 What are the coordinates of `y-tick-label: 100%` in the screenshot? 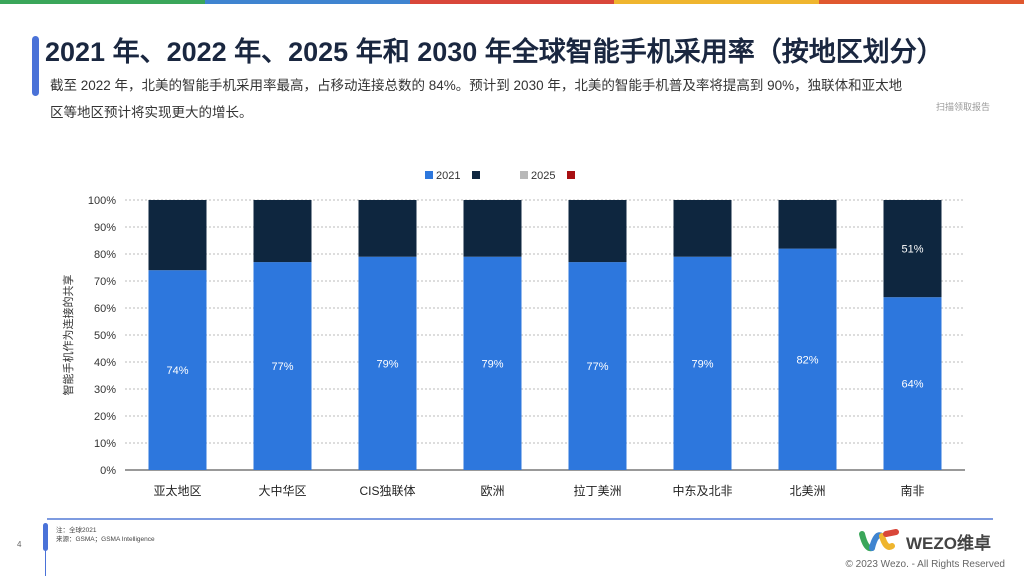 It's located at (102, 201).